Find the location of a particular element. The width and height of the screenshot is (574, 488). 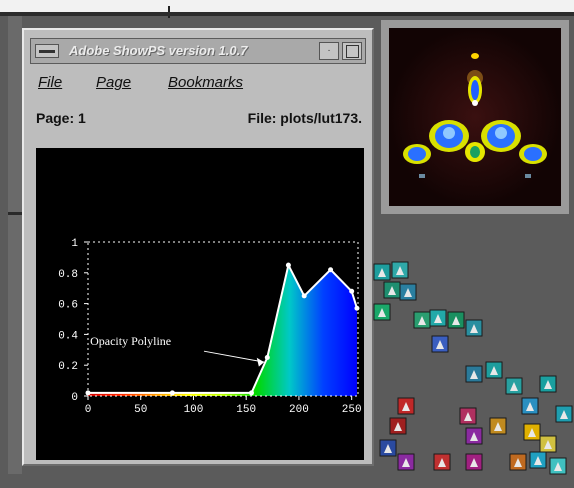

x-tick-label: 50 is located at coordinates (140, 410).